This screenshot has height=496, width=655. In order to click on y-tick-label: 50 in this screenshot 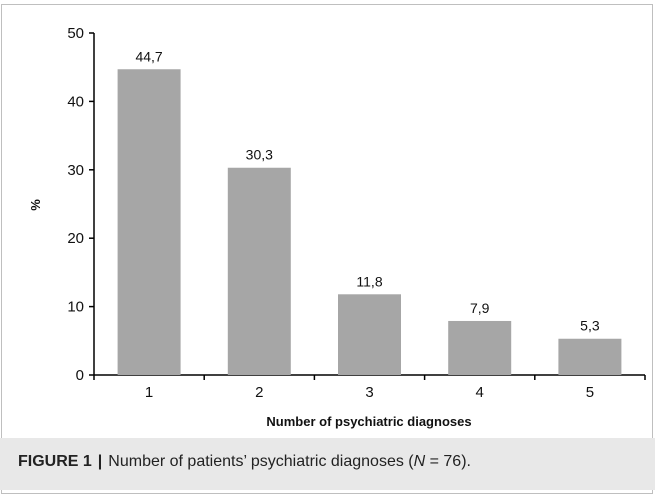, I will do `click(75, 33)`.